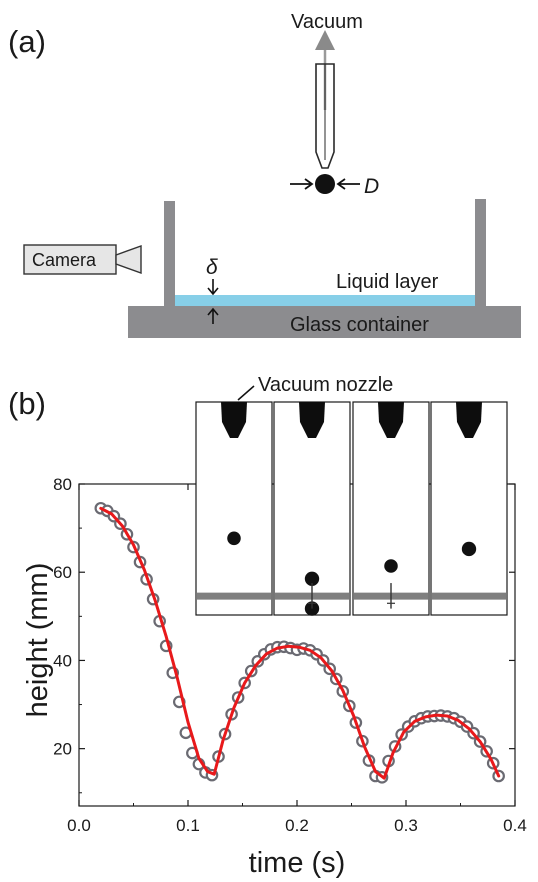  What do you see at coordinates (188, 825) in the screenshot?
I see `x-tick-label: 0.1` at bounding box center [188, 825].